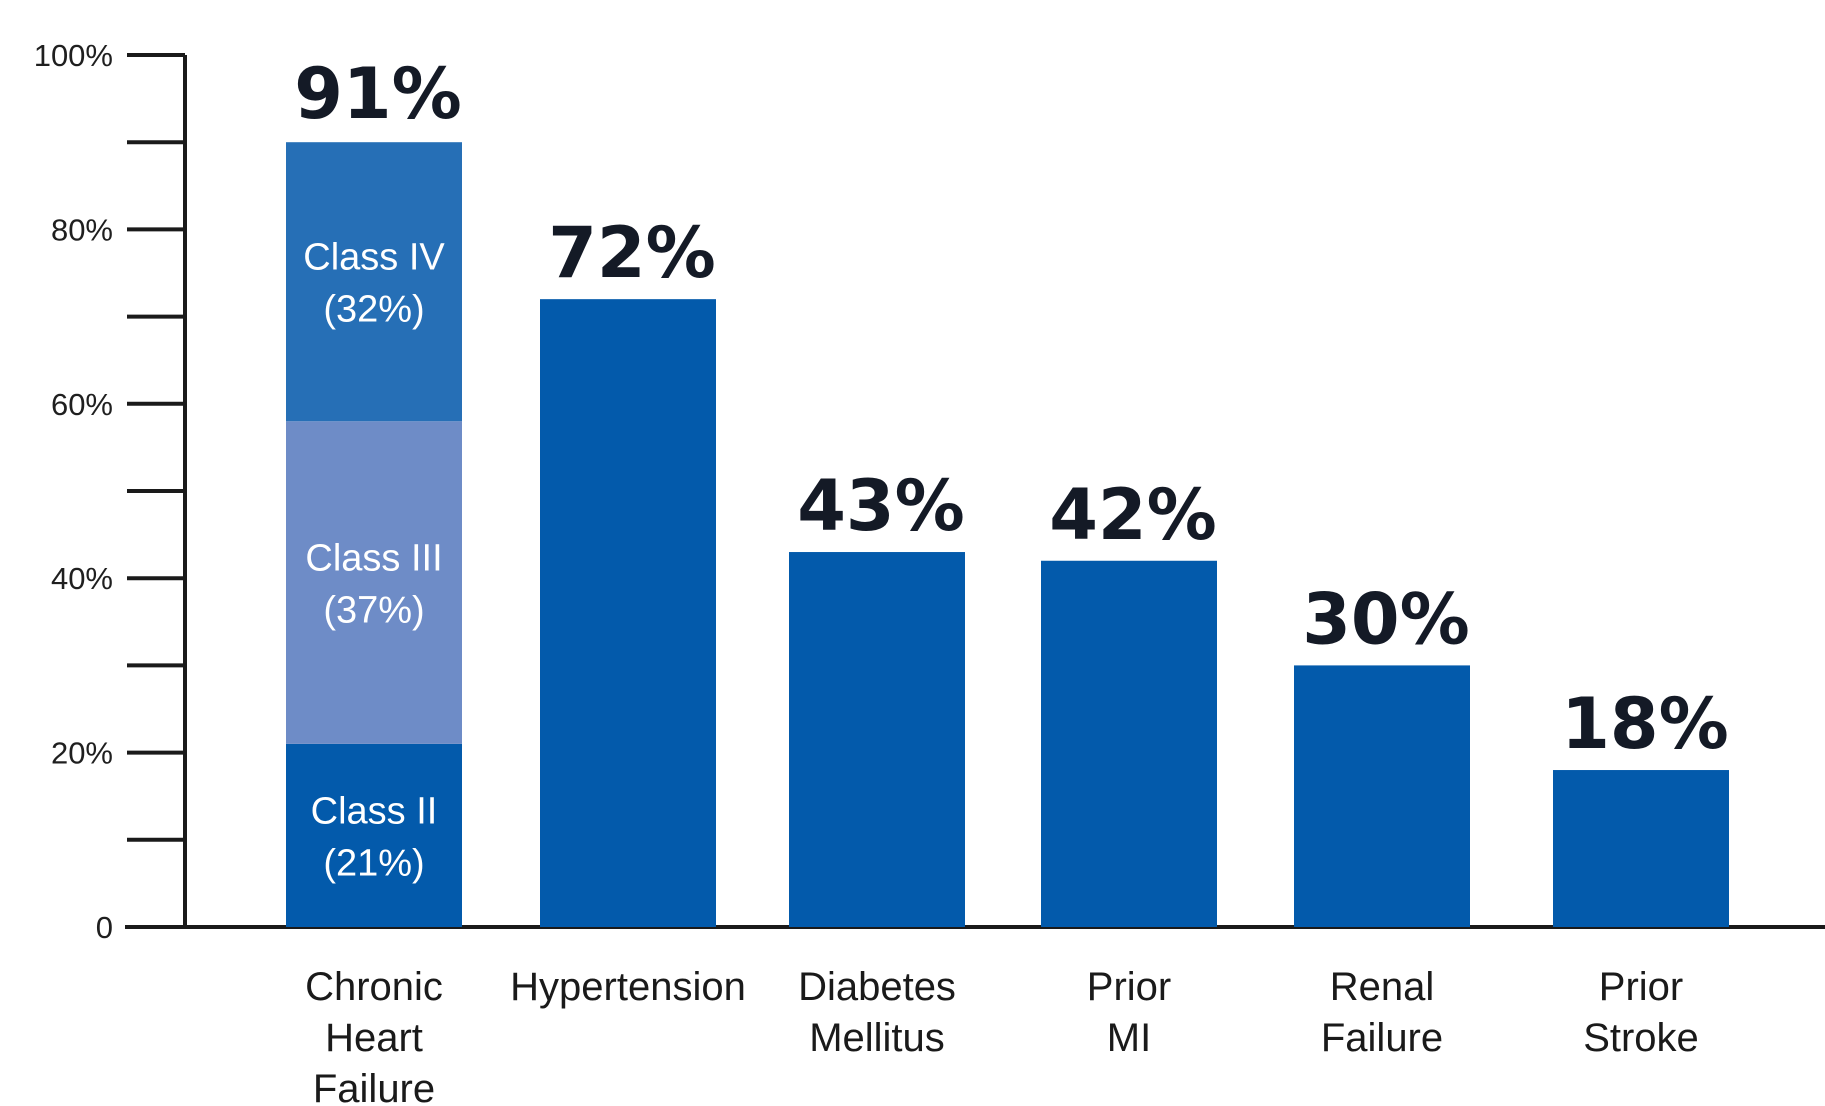 The height and width of the screenshot is (1106, 1825). Describe the element at coordinates (1641, 1038) in the screenshot. I see `category-label: Stroke` at that location.